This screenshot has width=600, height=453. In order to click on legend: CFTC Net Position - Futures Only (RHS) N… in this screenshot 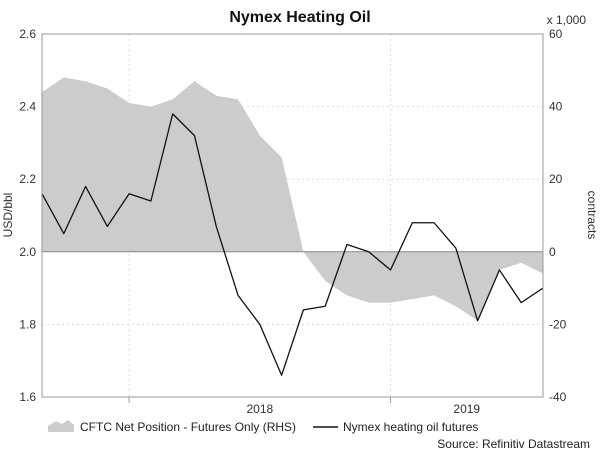, I will do `click(263, 427)`.